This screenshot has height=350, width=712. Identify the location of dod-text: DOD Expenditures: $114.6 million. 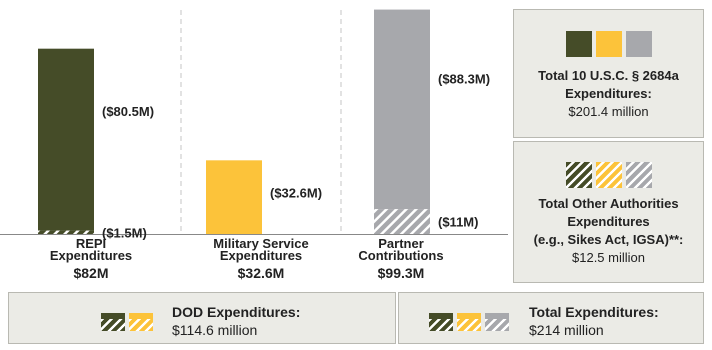
(236, 321).